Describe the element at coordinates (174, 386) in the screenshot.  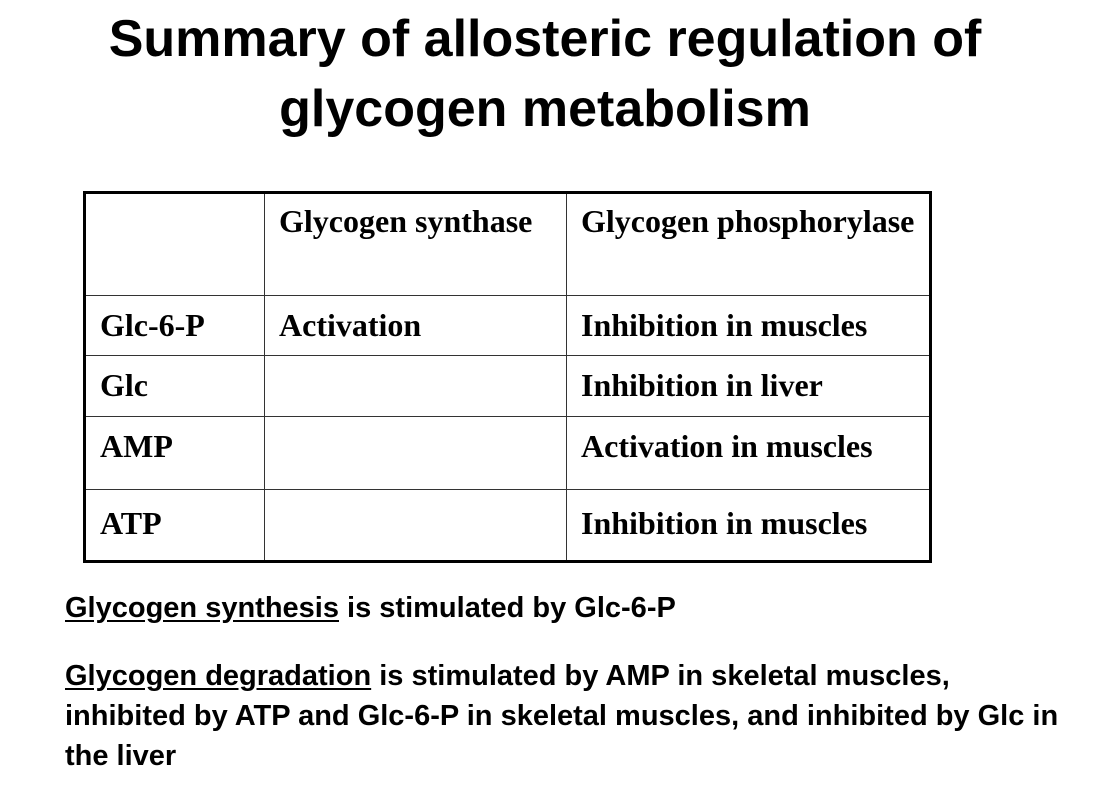
I see `table-cell: Glc` at that location.